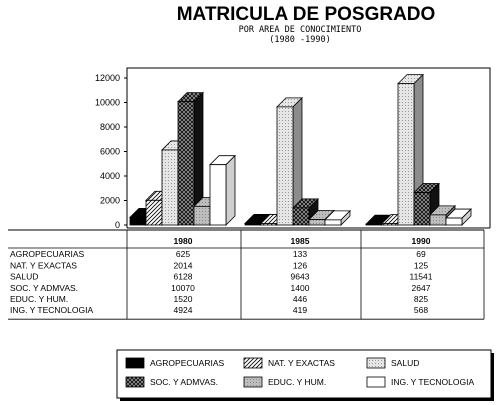 The image size is (503, 405). What do you see at coordinates (421, 254) in the screenshot?
I see `table-cell: 69` at bounding box center [421, 254].